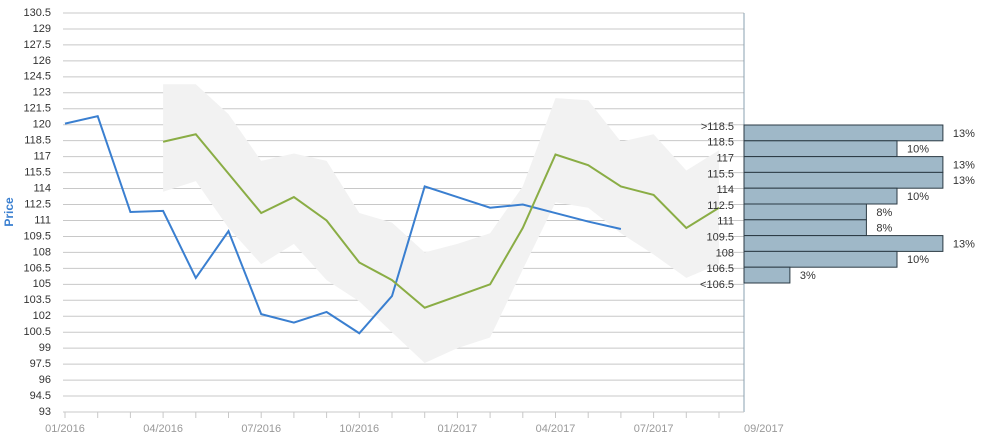 The width and height of the screenshot is (988, 436). What do you see at coordinates (725, 222) in the screenshot?
I see `bin-label: 111` at bounding box center [725, 222].